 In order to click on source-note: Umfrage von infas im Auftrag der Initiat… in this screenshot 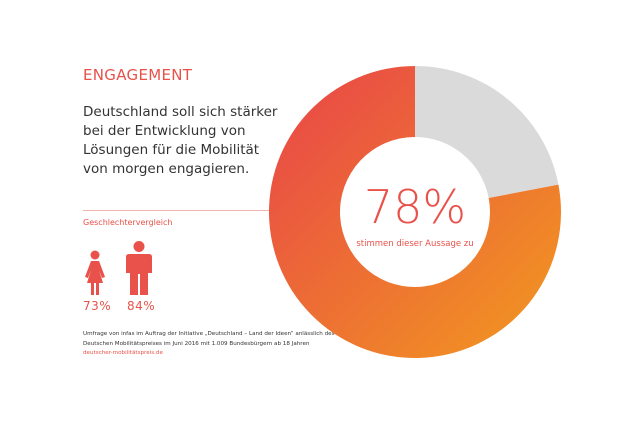, I will do `click(213, 344)`.